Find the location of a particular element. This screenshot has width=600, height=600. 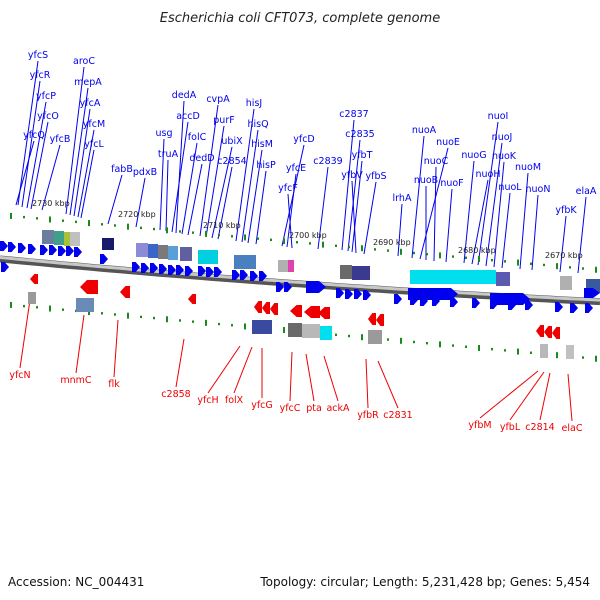

gene-label: nuoB is located at coordinates (426, 180).